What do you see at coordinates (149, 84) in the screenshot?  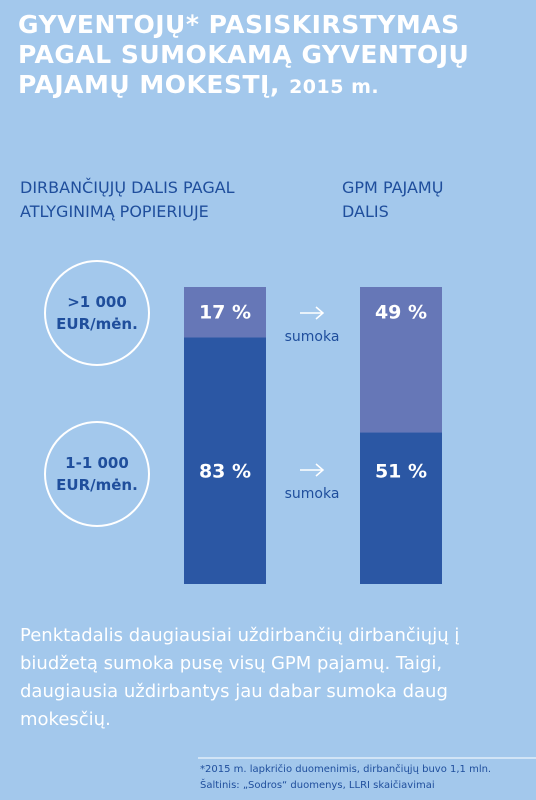 I see `title-line: PAJAMŲ MOKESTĮ,` at bounding box center [149, 84].